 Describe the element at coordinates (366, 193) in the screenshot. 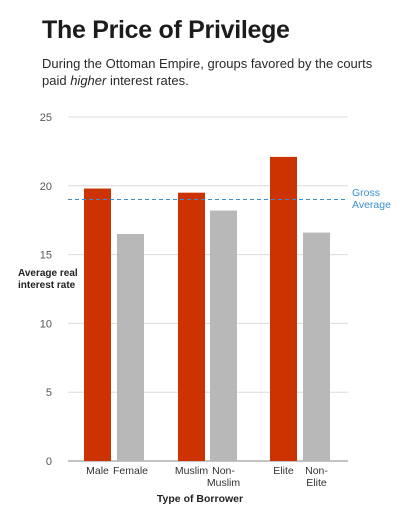

I see `gross-average-label: Gross` at that location.